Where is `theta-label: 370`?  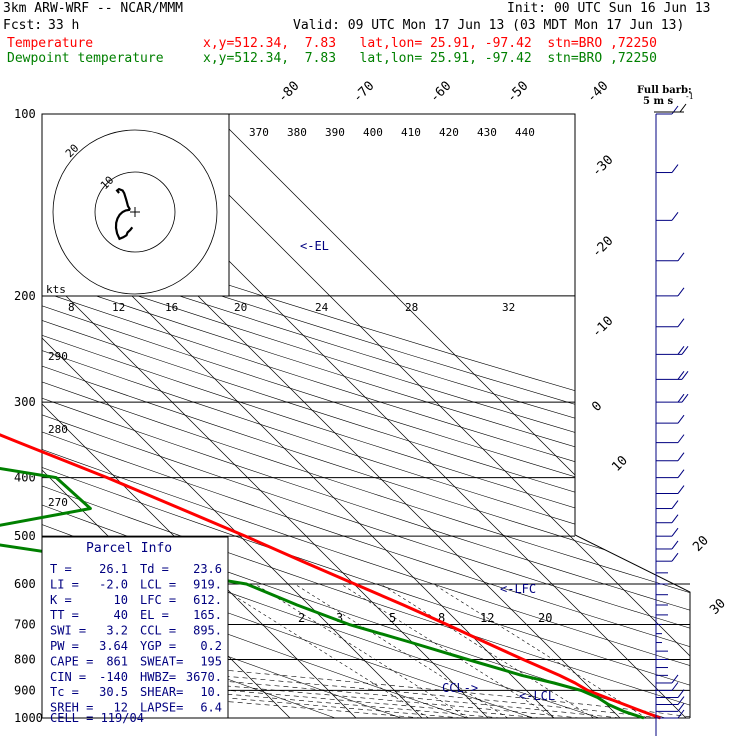
theta-label: 370 is located at coordinates (259, 132).